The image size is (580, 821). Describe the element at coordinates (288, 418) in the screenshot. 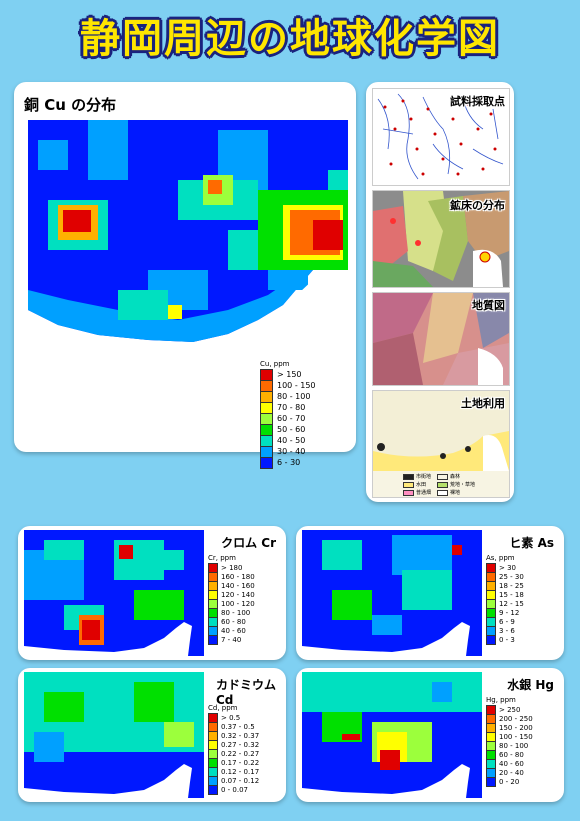

I see `legend-row: 60 - 70` at that location.